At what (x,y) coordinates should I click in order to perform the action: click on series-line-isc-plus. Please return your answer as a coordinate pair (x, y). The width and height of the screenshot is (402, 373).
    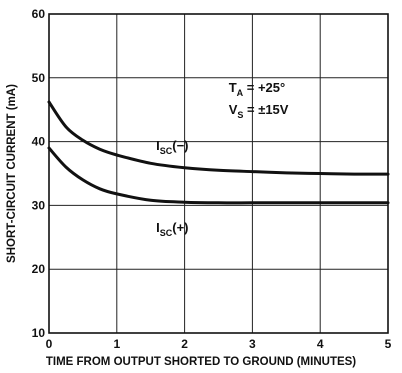
    Looking at the image, I should click on (218, 175).